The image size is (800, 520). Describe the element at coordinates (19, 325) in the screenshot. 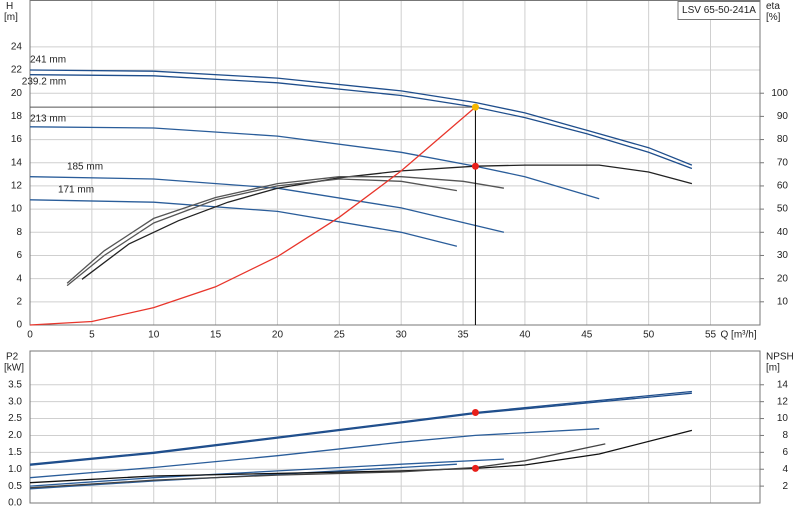

I see `y-tick-label: 0` at that location.